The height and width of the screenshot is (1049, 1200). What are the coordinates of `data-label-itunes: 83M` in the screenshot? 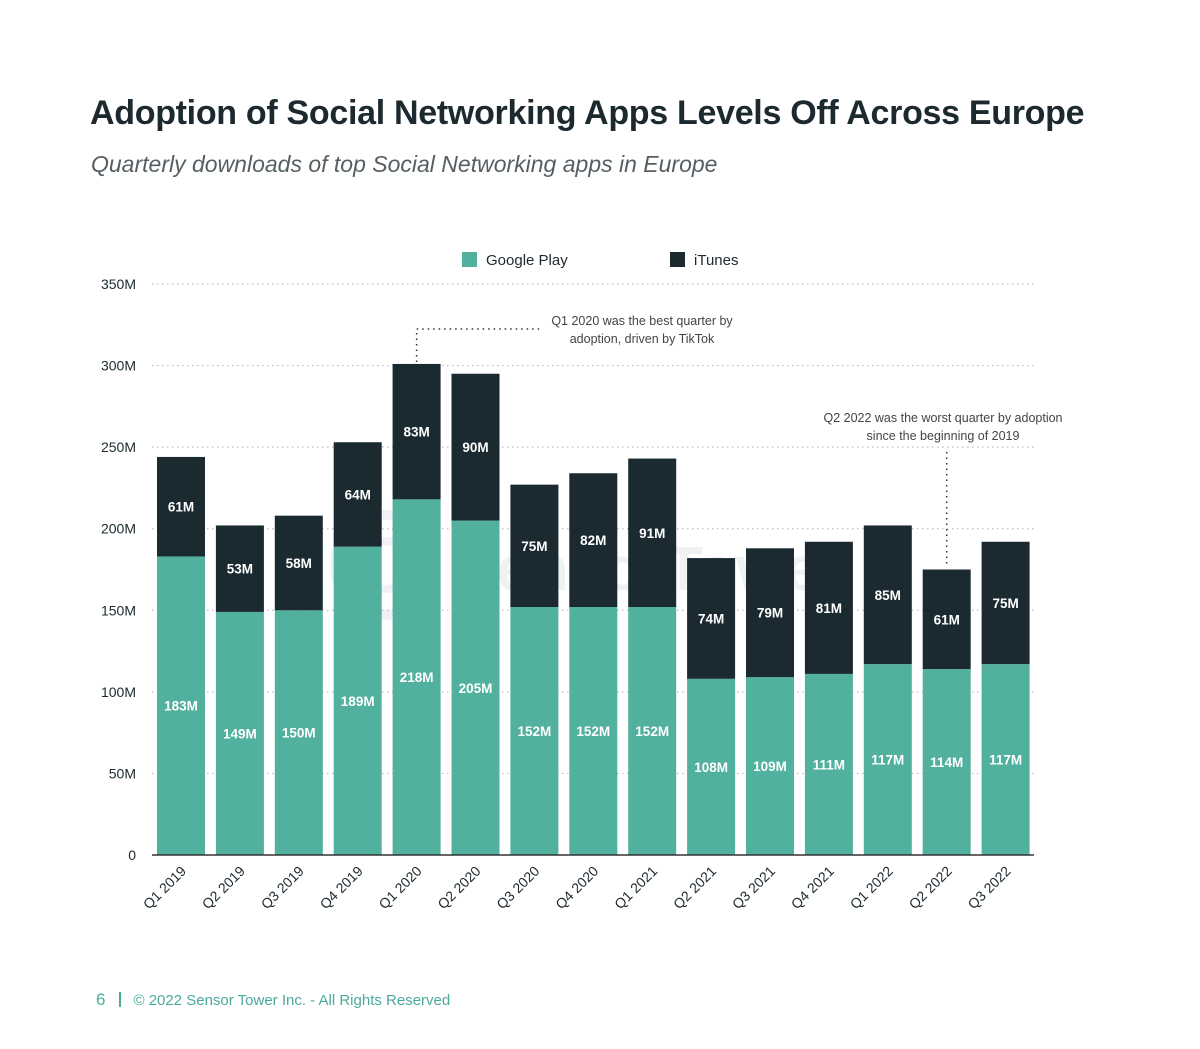 It's located at (416, 432).